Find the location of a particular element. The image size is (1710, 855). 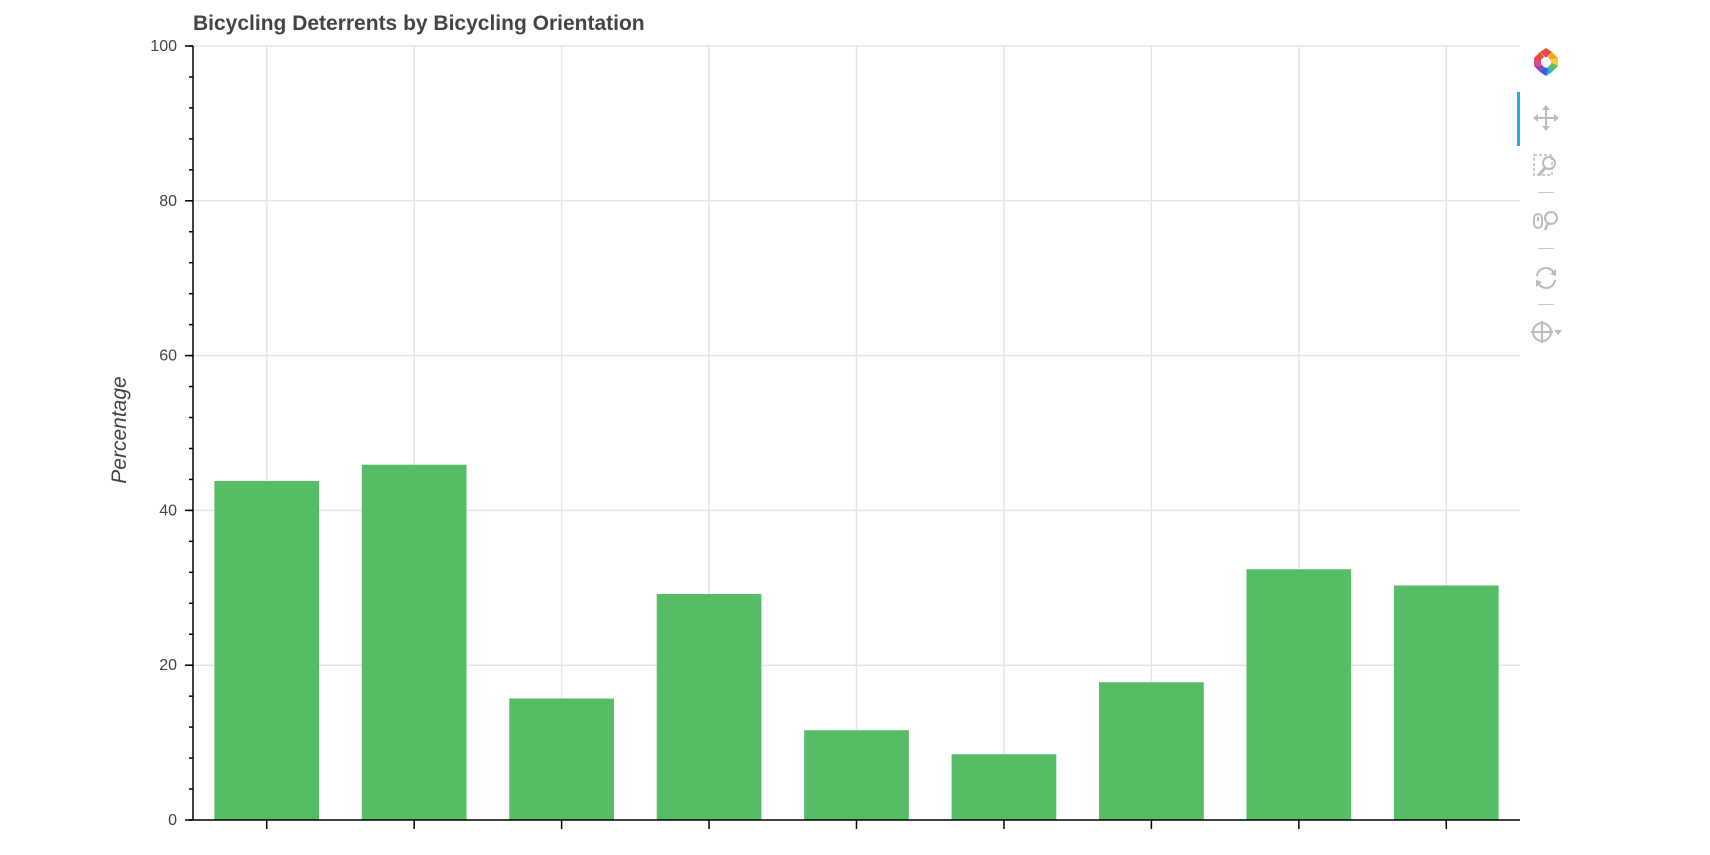

reset-tool-icon is located at coordinates (1546, 278).